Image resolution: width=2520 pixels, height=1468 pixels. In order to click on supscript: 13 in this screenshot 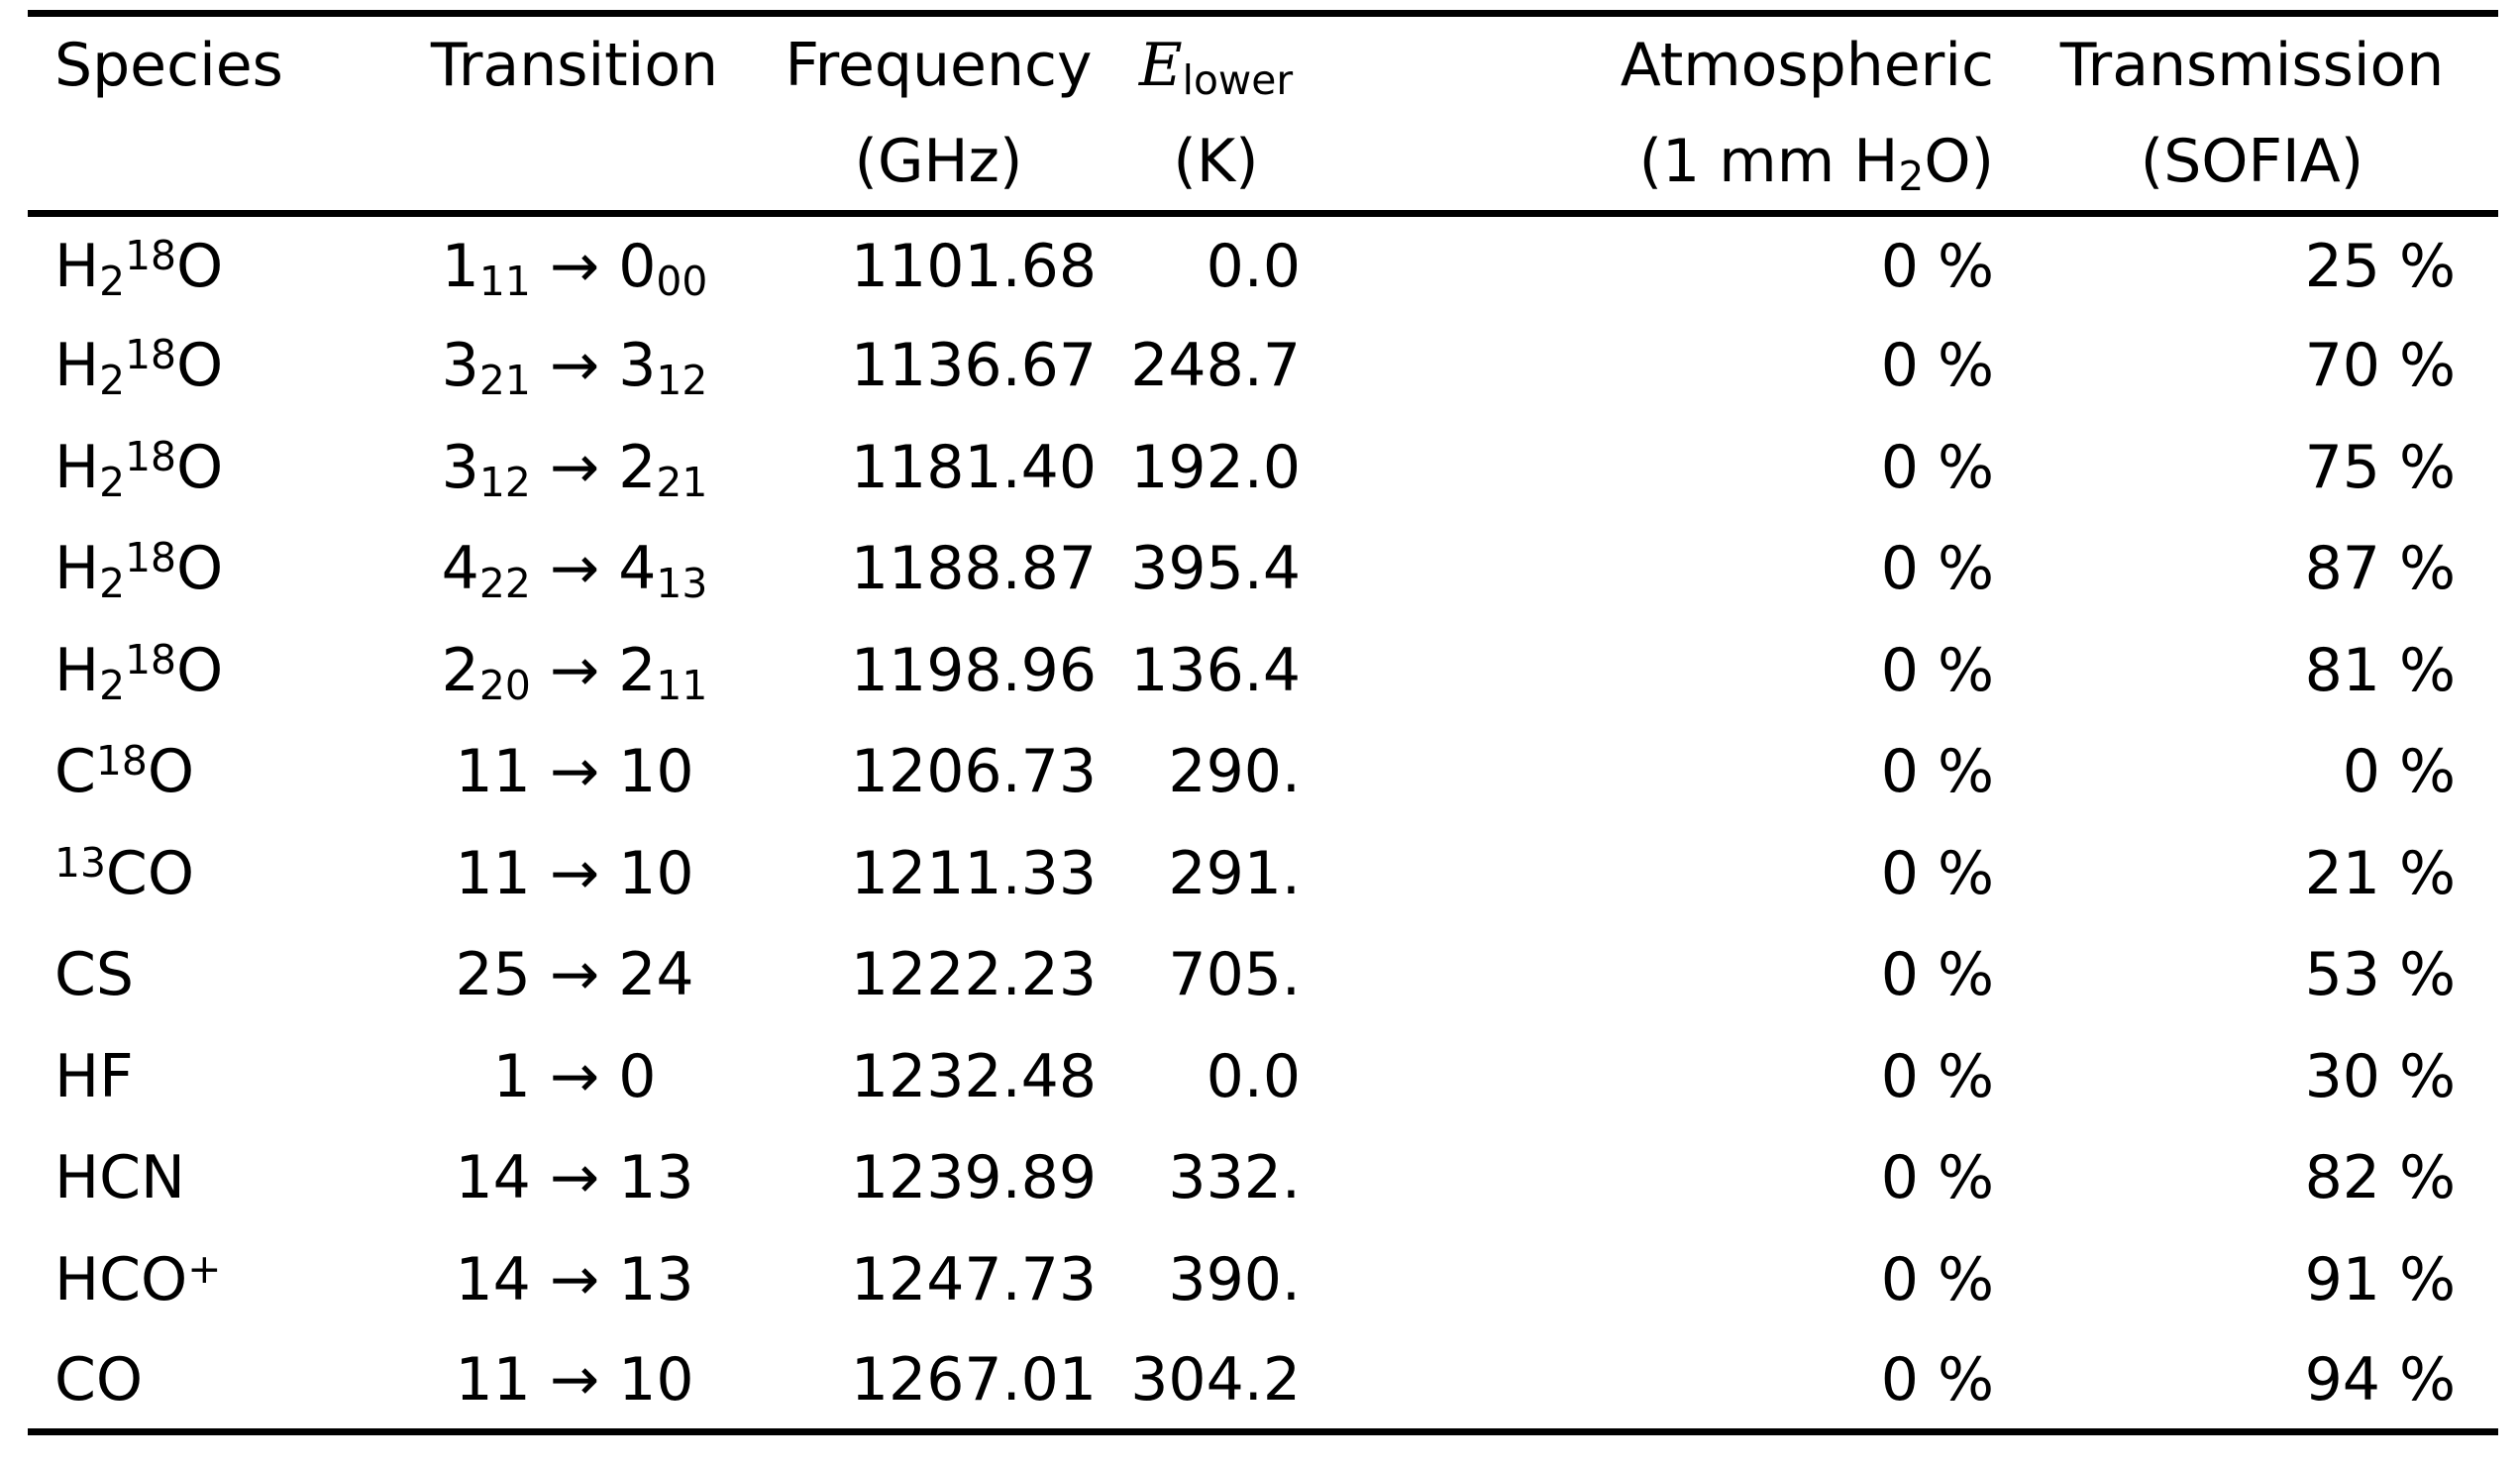, I will do `click(80, 863)`.